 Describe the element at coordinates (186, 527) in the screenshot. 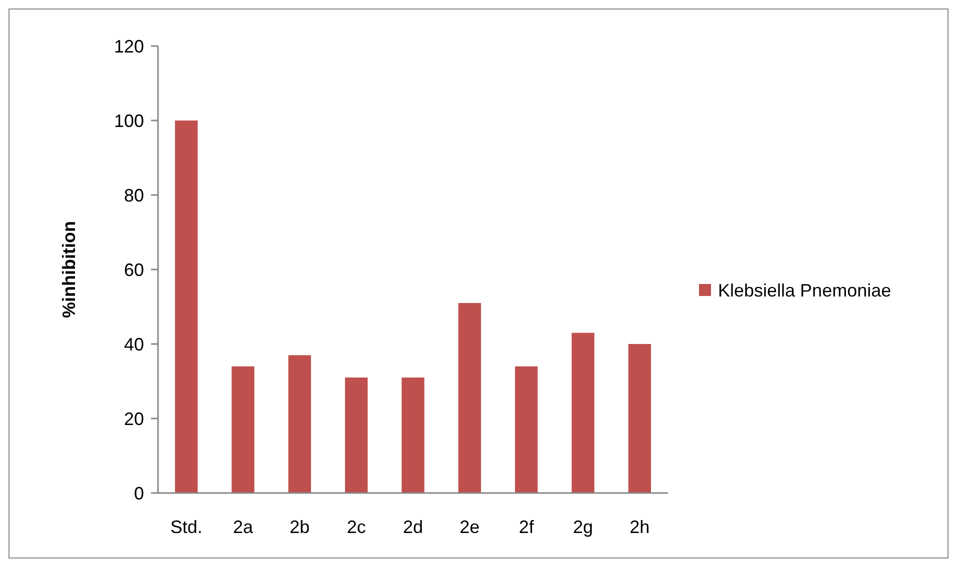

I see `x-tick-label: Std.` at that location.